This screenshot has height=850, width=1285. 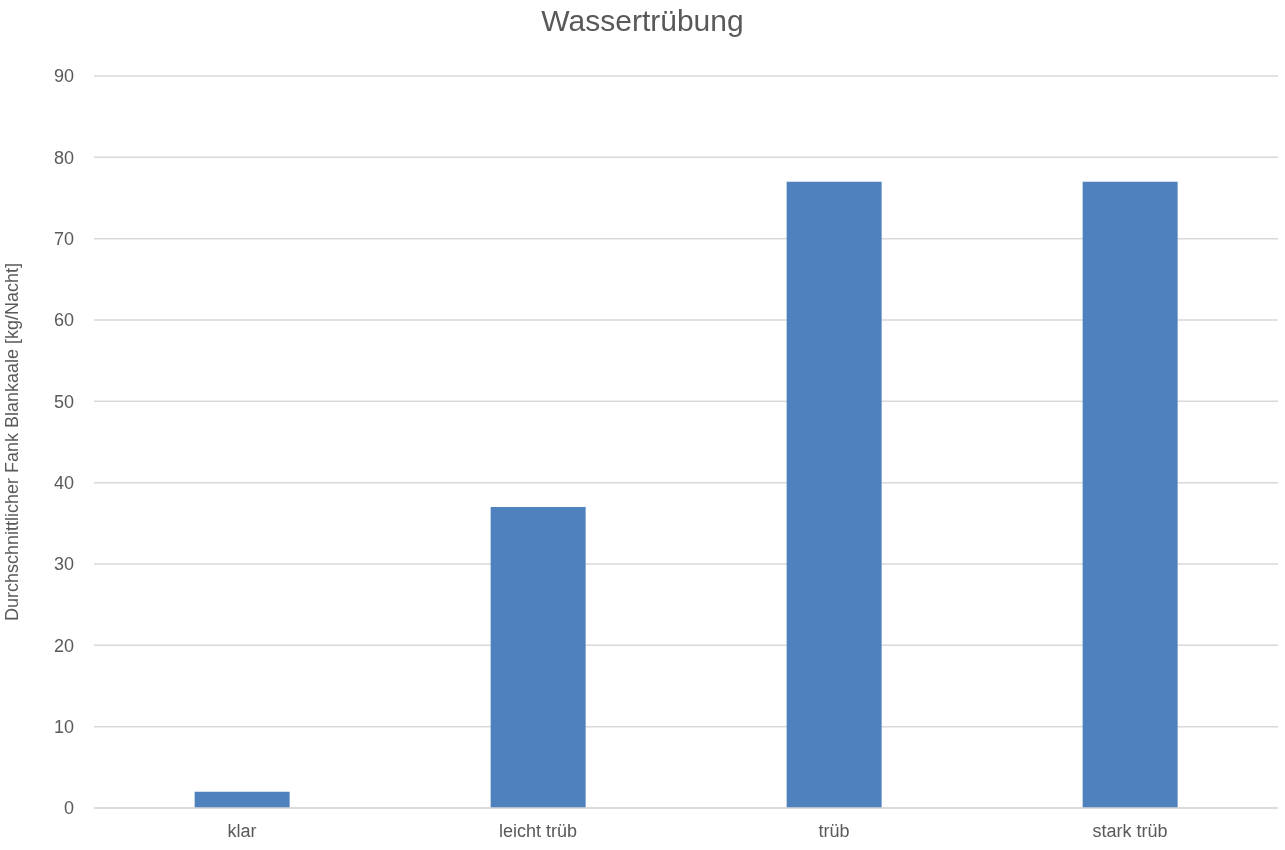 I want to click on y-tick-label: 80, so click(x=63, y=157).